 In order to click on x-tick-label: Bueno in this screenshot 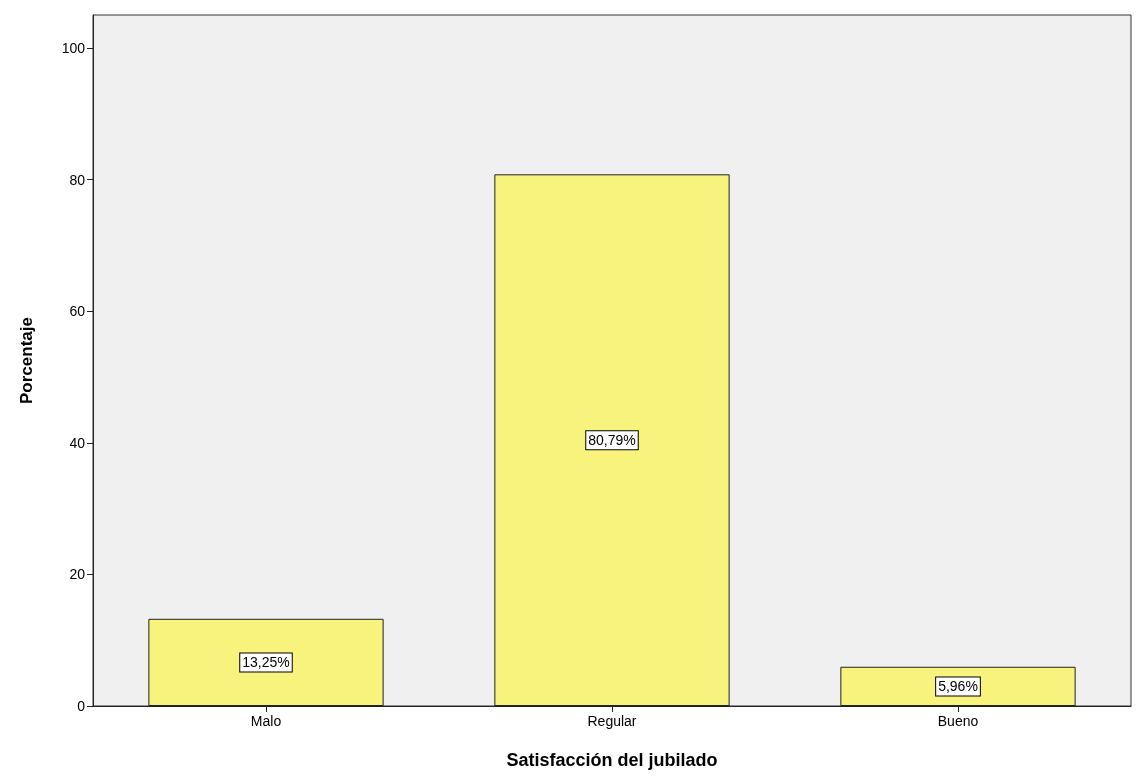, I will do `click(958, 721)`.